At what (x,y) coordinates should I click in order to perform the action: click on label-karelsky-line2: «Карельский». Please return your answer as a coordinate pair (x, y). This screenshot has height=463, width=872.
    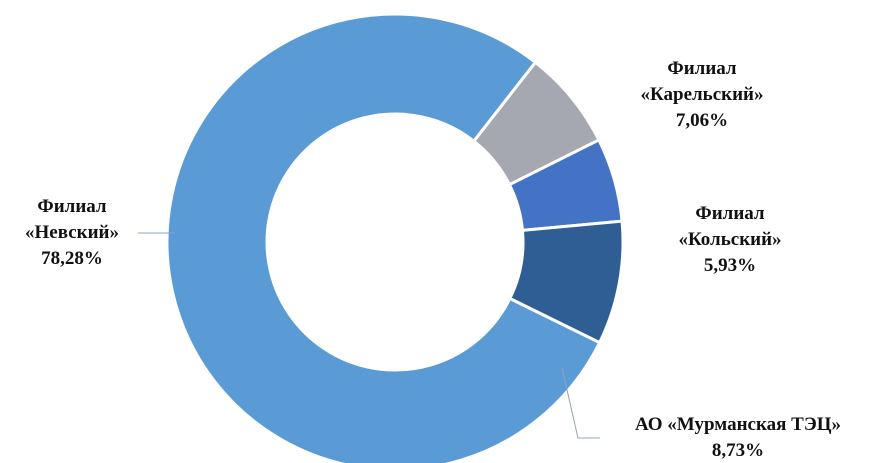
    Looking at the image, I should click on (701, 94).